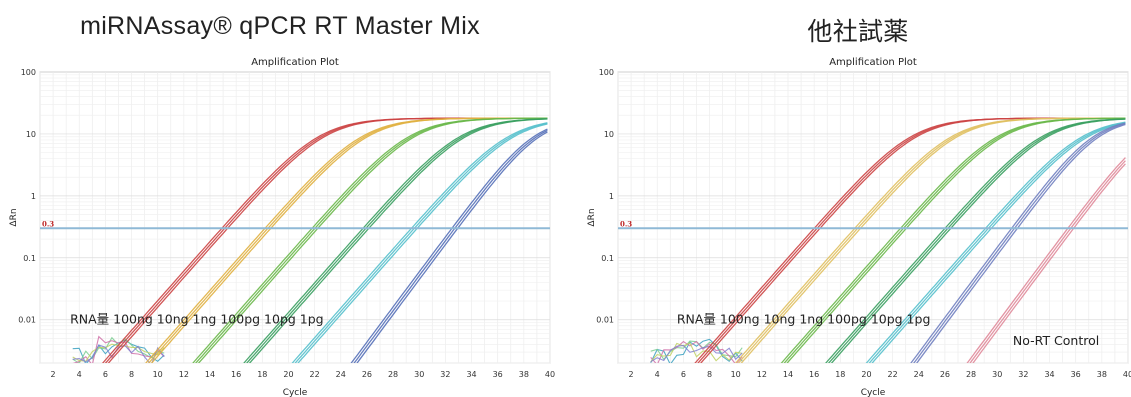 This screenshot has width=1131, height=397. What do you see at coordinates (858, 32) in the screenshot?
I see `chart-heading: 他社試薬` at bounding box center [858, 32].